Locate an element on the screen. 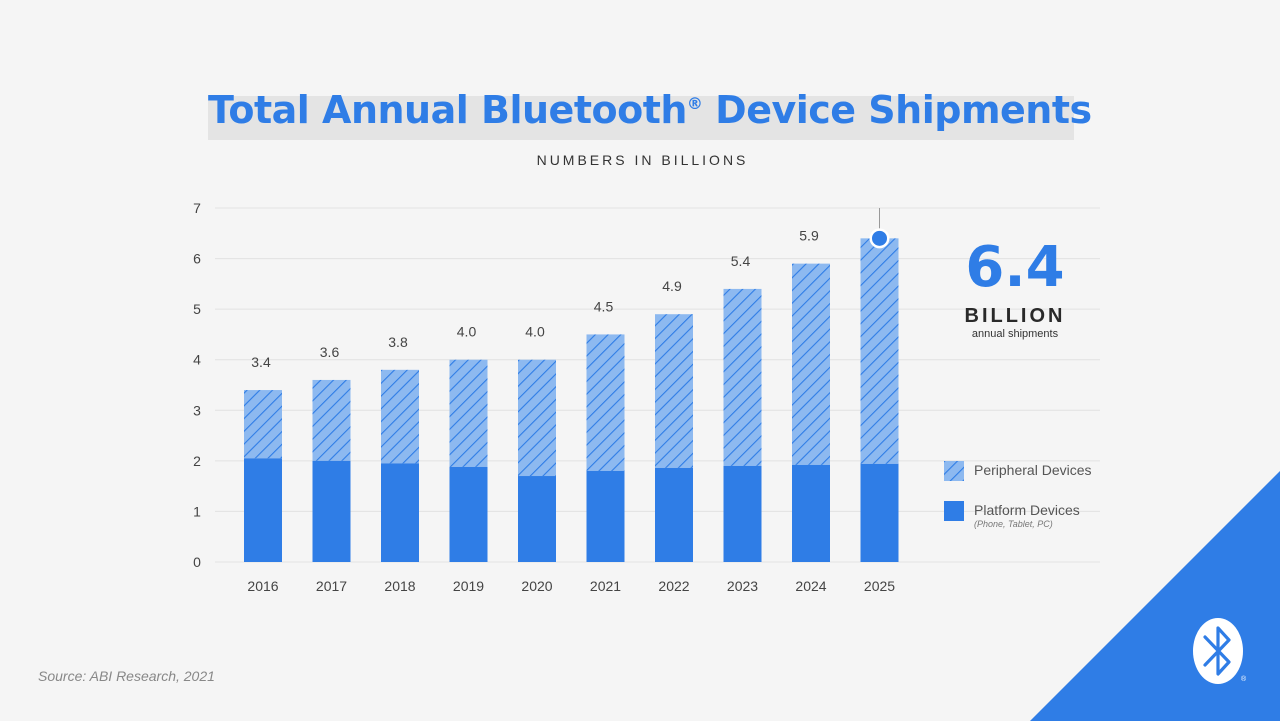 This screenshot has height=721, width=1280. y-tick-label: 3 is located at coordinates (197, 410).